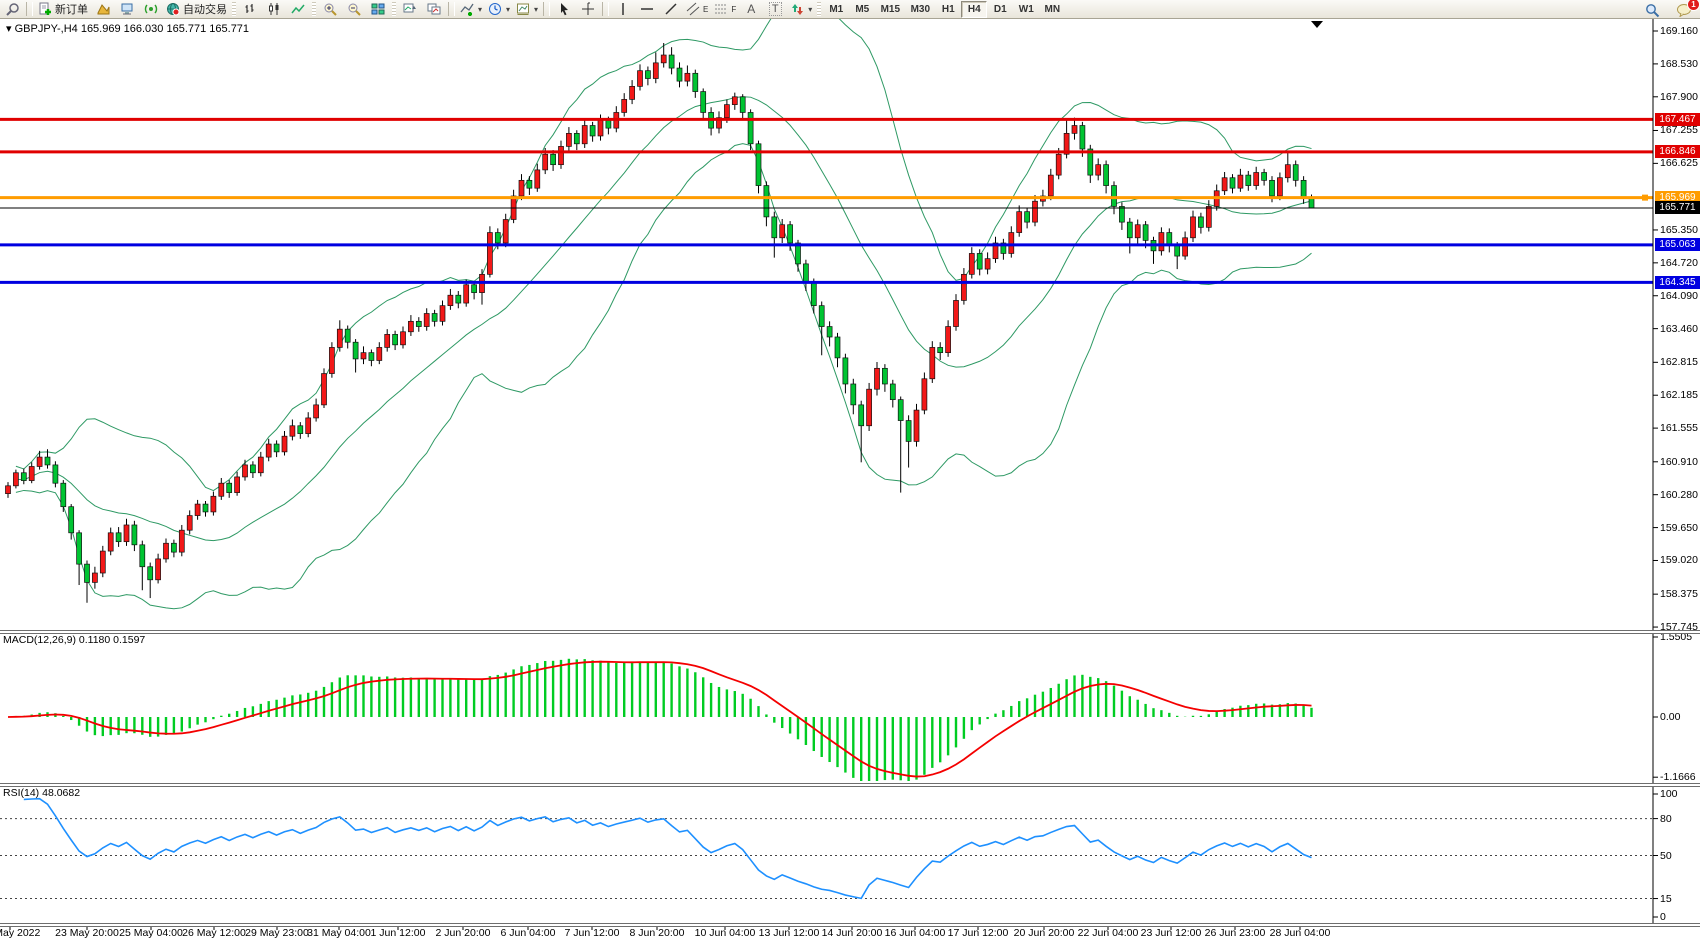 The height and width of the screenshot is (939, 1700). I want to click on zoom-in-button, so click(330, 9).